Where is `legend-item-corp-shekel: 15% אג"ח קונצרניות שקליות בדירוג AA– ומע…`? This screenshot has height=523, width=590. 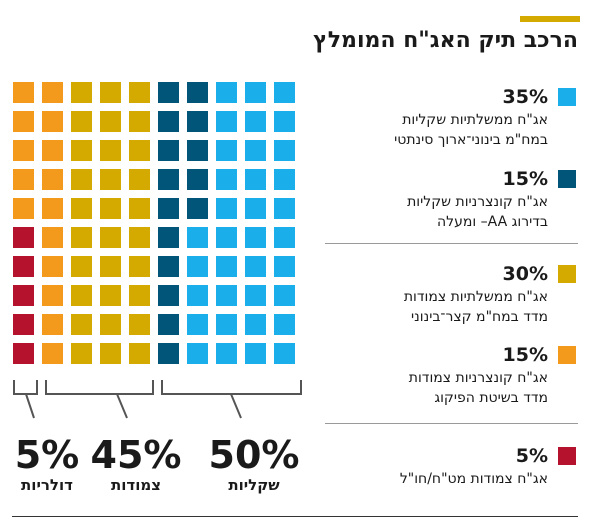
legend-item-corp-shekel: 15% אג"ח קונצרניות שקליות בדירוג AA– ומע… is located at coordinates (448, 200).